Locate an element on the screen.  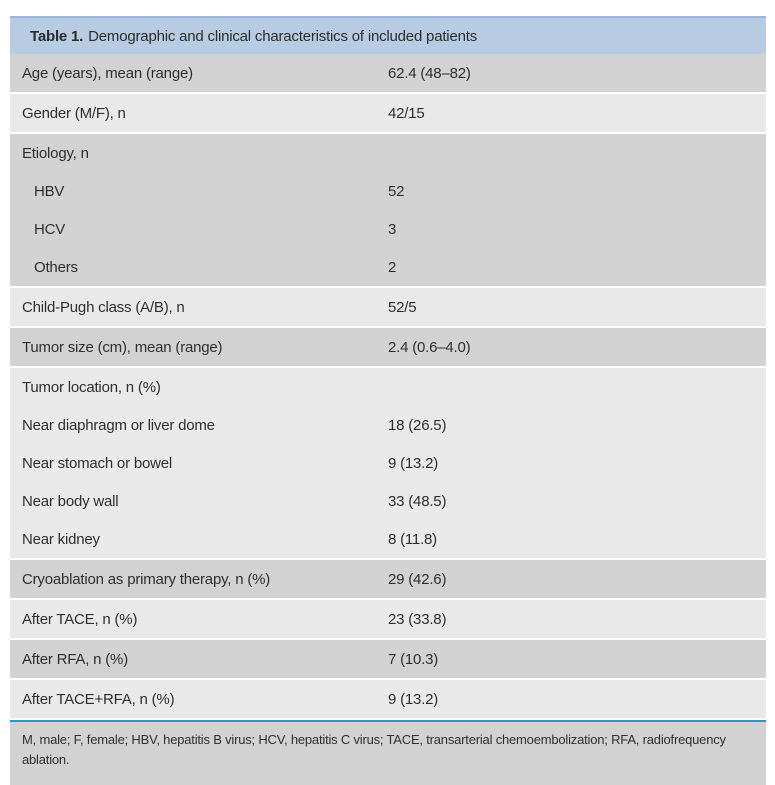
row-value: 42/15 is located at coordinates (406, 113).